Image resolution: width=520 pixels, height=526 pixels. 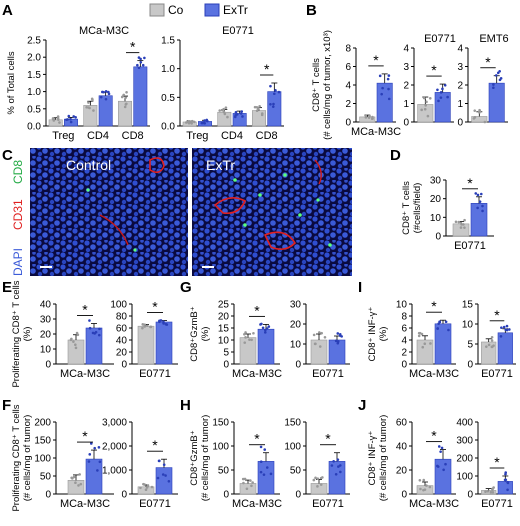 I want to click on legend-label-extr: ExTr, so click(x=235, y=10).